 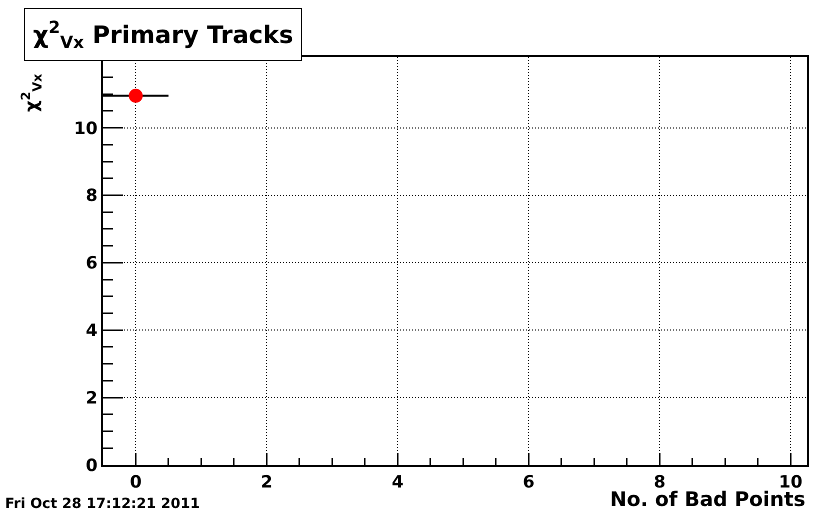 What do you see at coordinates (136, 482) in the screenshot?
I see `x-tick-label: 0` at bounding box center [136, 482].